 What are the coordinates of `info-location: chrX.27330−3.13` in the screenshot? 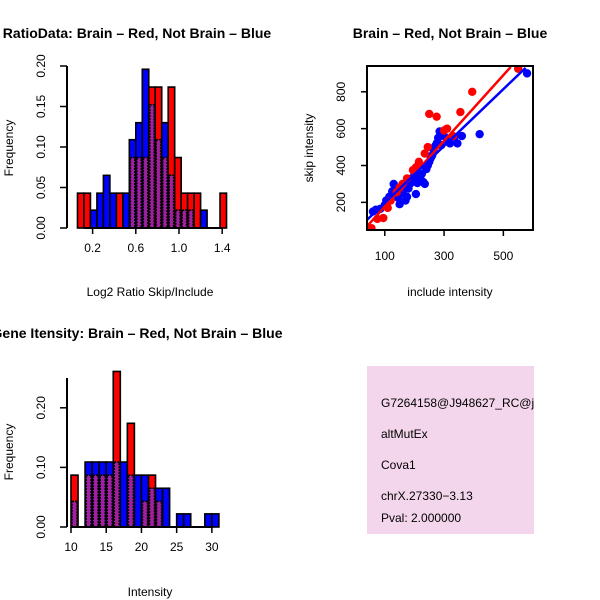 It's located at (427, 496).